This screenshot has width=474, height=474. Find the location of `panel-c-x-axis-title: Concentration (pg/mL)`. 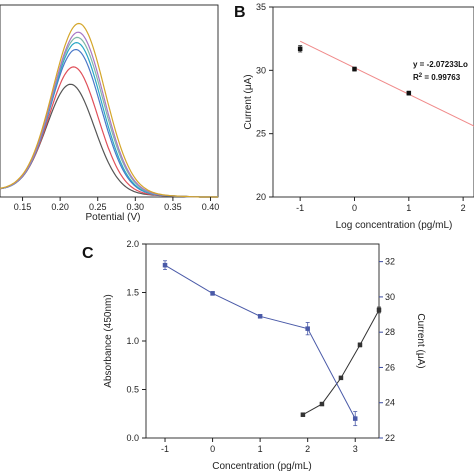

panel-c-x-axis-title: Concentration (pg/mL) is located at coordinates (262, 466).